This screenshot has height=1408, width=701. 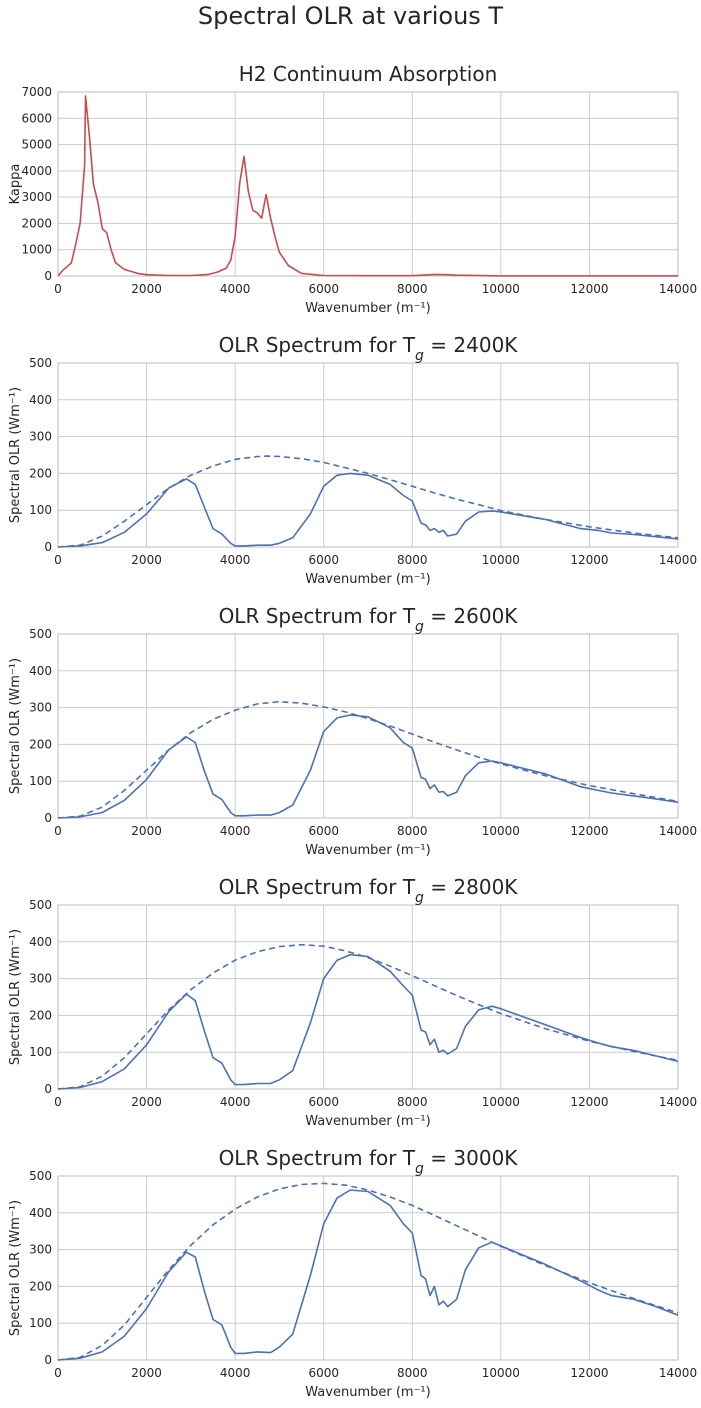 What do you see at coordinates (36, 145) in the screenshot?
I see `y-tick-label: 5000` at bounding box center [36, 145].